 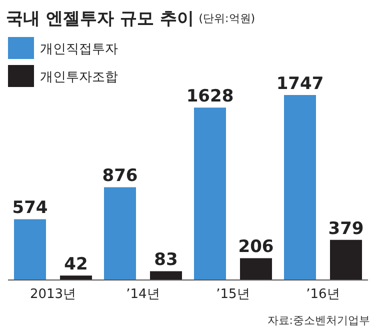 I want to click on legend-label: 개인투자조합, so click(x=79, y=77).